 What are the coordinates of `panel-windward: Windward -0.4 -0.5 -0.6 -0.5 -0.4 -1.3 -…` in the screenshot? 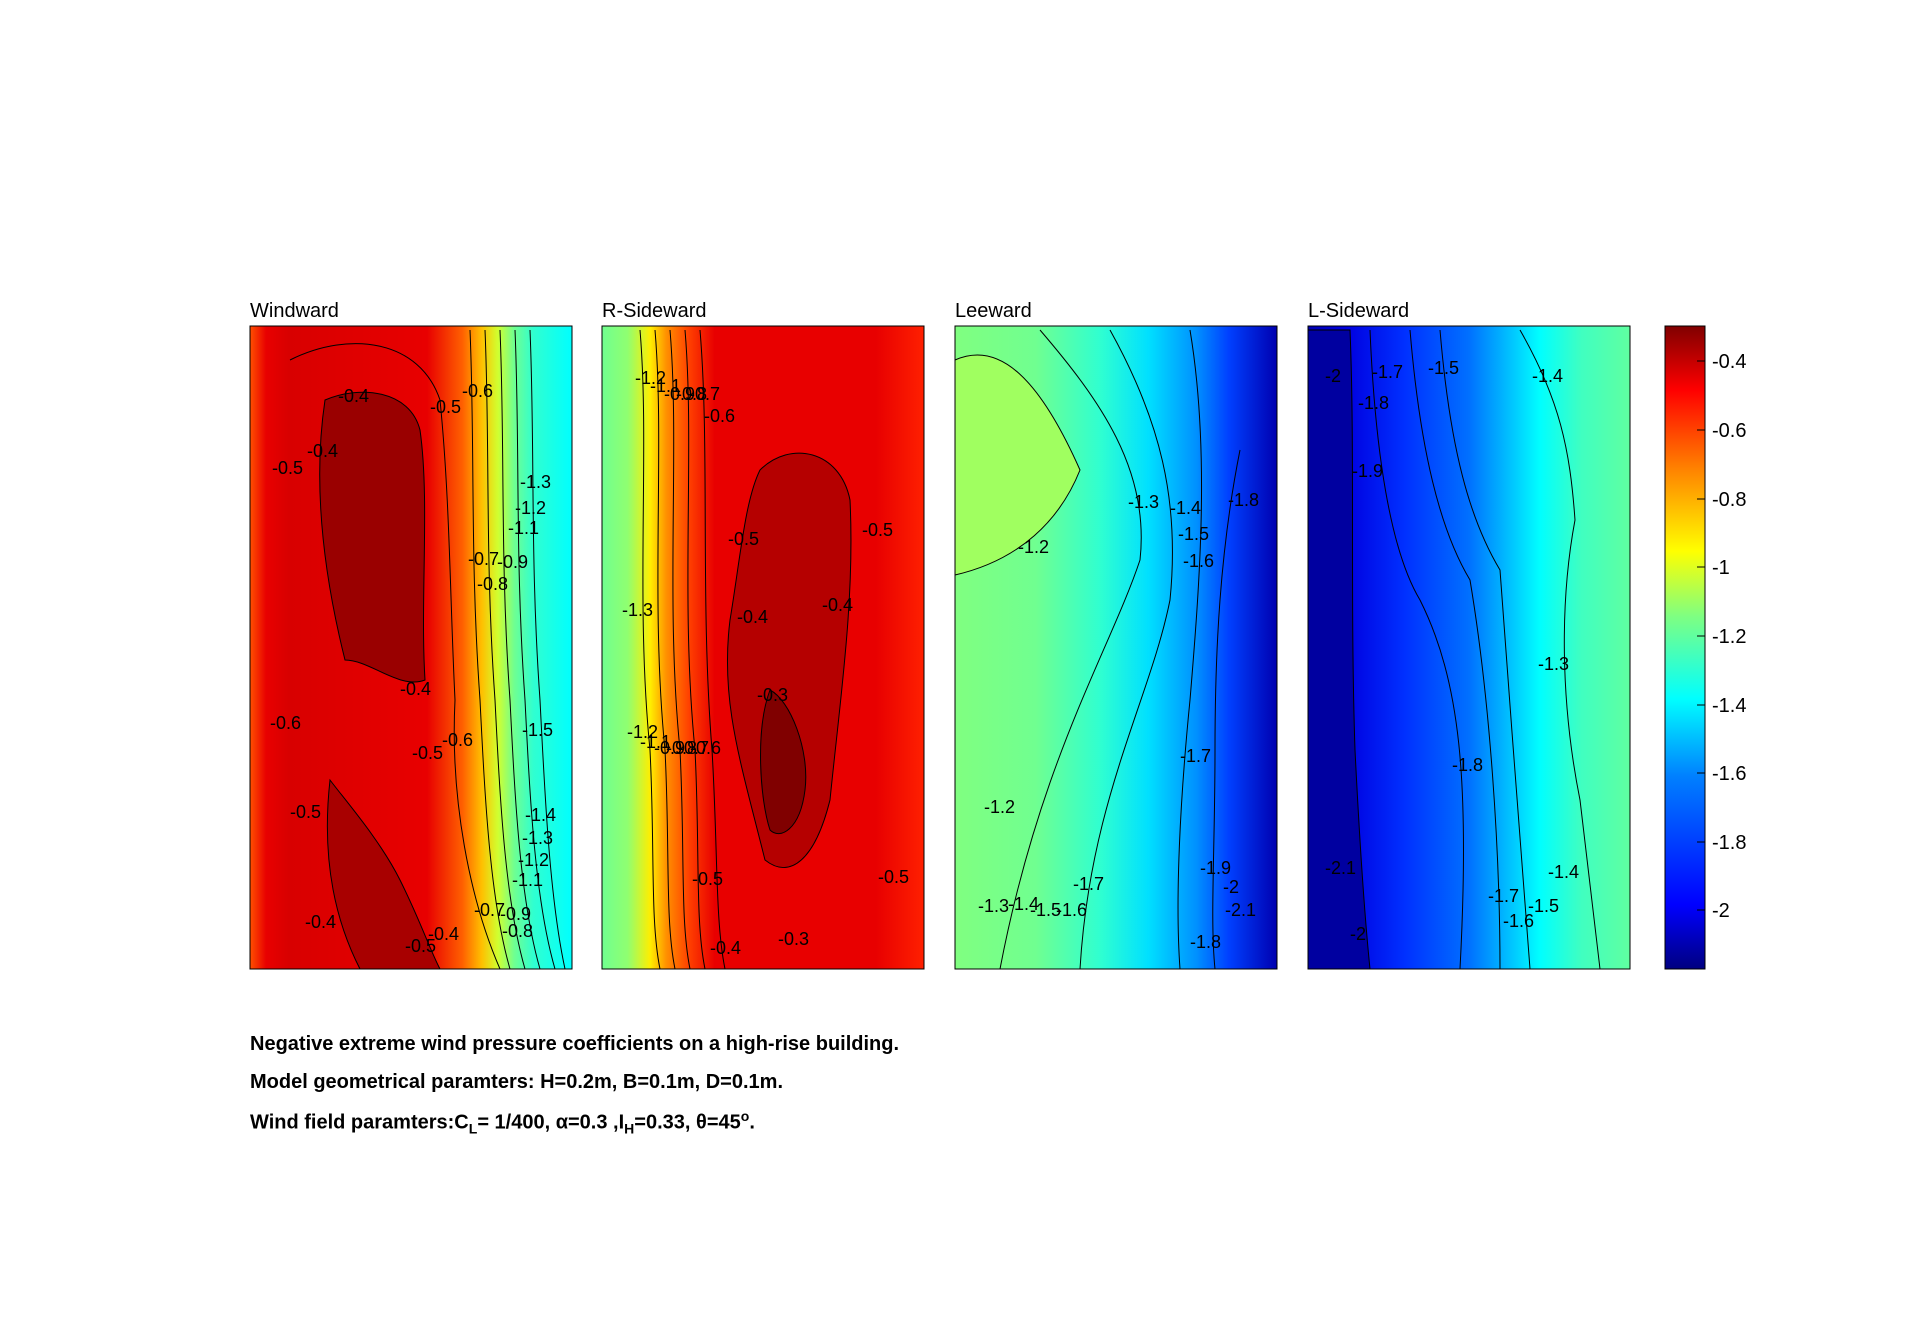 It's located at (411, 635).